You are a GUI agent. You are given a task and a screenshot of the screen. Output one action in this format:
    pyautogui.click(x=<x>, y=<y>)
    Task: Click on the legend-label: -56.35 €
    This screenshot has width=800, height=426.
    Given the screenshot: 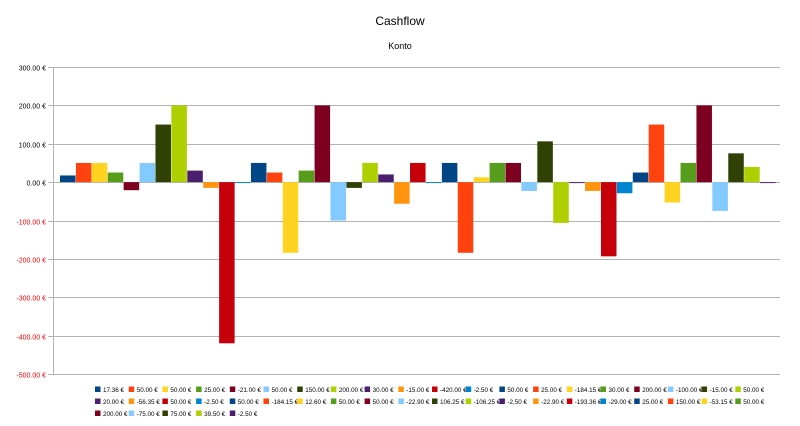 What is the action you would take?
    pyautogui.click(x=149, y=402)
    